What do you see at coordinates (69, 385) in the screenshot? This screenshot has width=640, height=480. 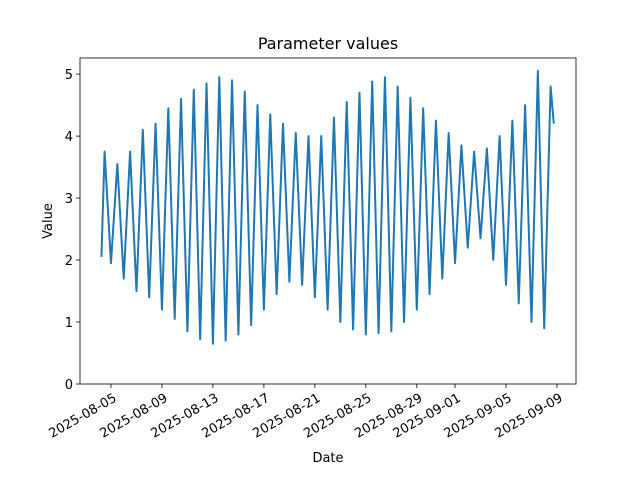 I see `y-tick-label: 0` at bounding box center [69, 385].